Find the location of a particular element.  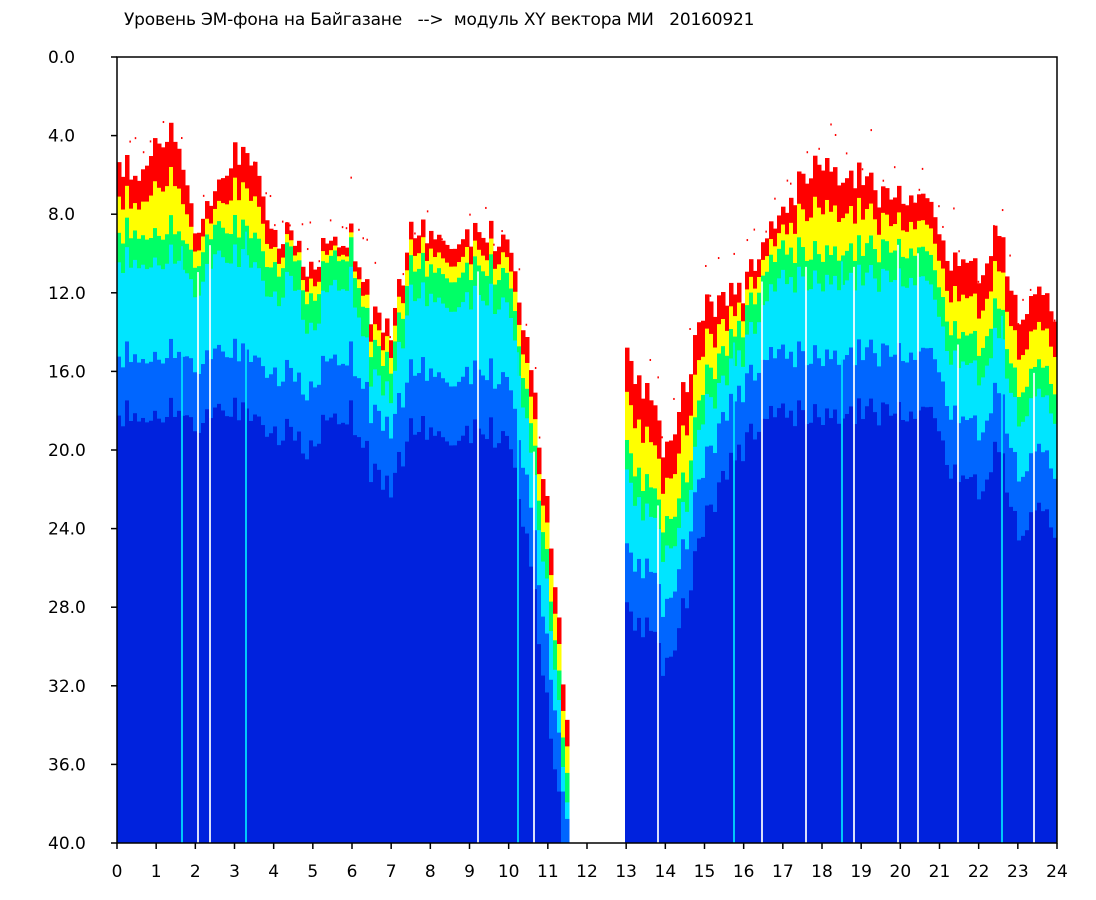

y-tick-label: 32.0 is located at coordinates (67, 687).